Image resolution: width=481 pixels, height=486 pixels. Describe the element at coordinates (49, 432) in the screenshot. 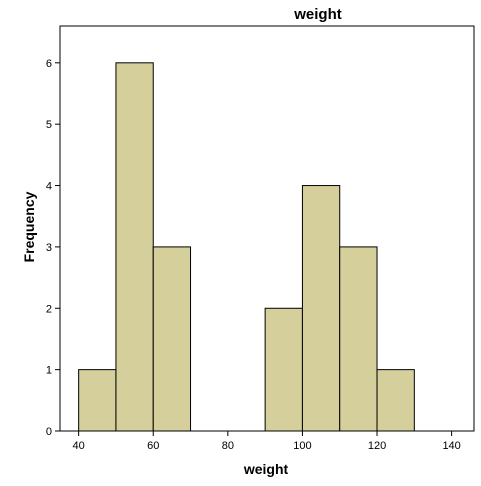

I see `y-tick-label: 0` at that location.